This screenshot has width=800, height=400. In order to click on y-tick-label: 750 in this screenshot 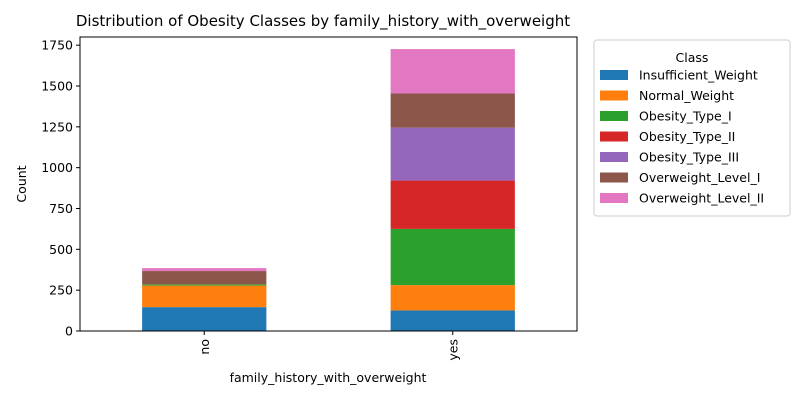, I will do `click(61, 208)`.